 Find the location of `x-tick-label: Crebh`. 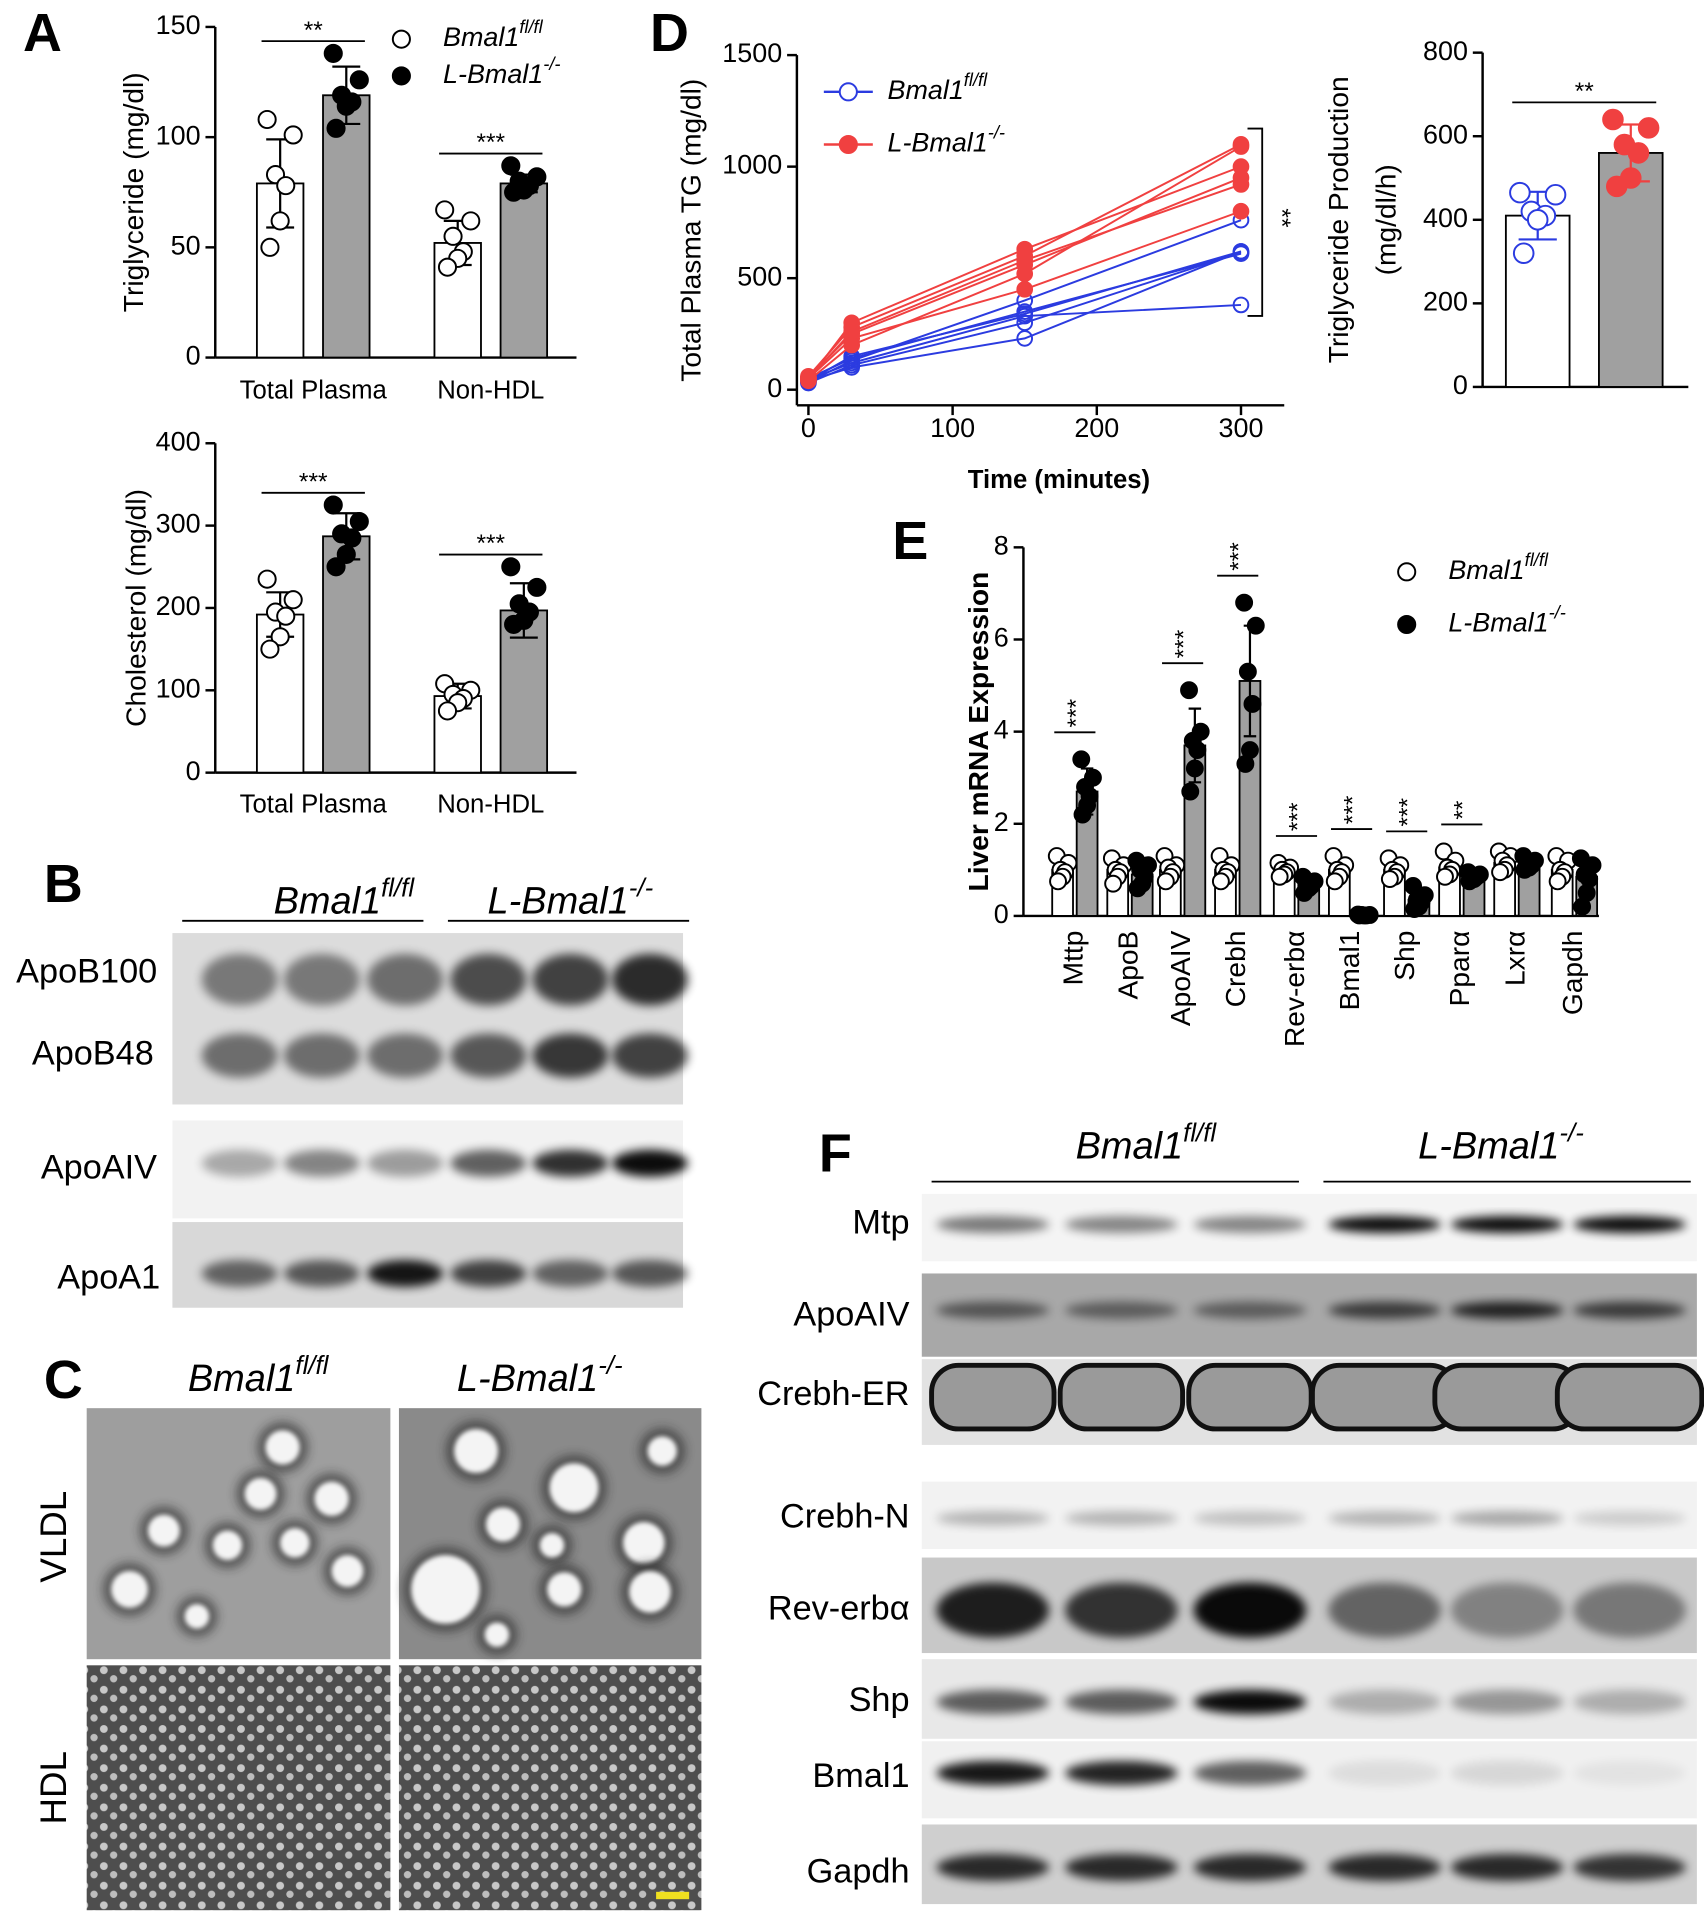

x-tick-label: Crebh is located at coordinates (1235, 969).